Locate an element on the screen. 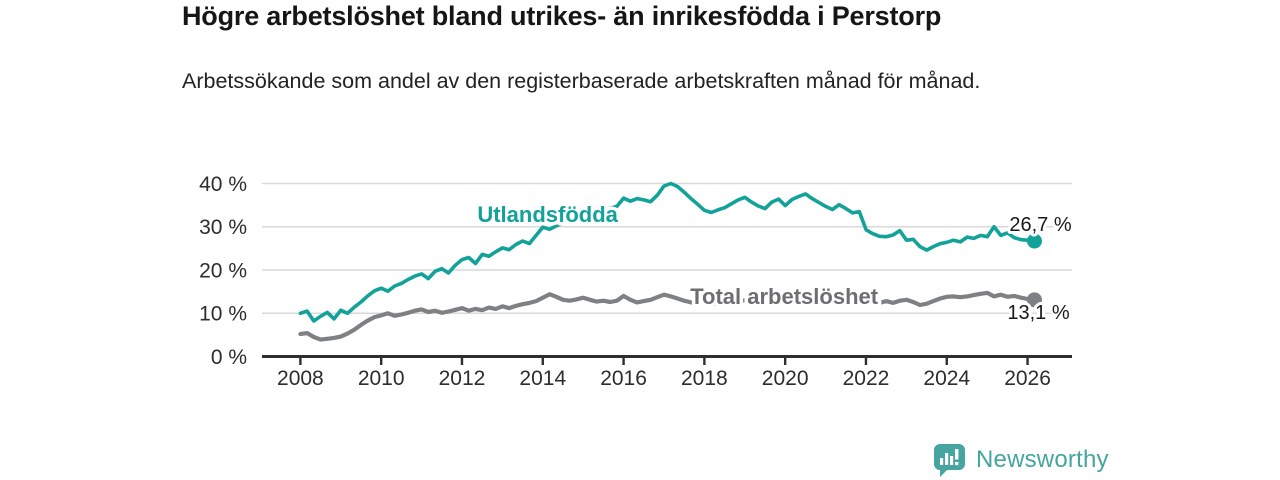  x-tick-label: 2020 is located at coordinates (785, 378).